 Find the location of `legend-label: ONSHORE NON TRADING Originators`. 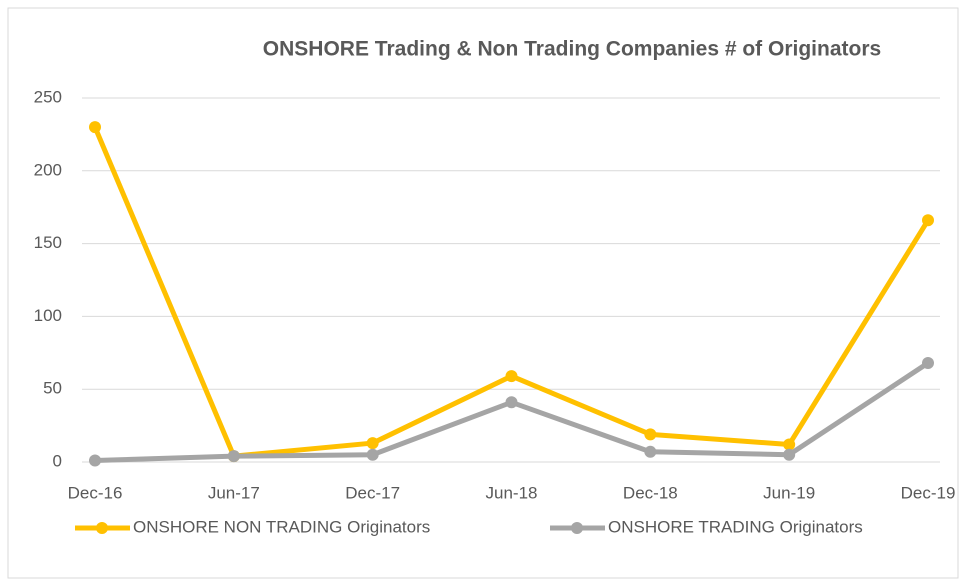

legend-label: ONSHORE NON TRADING Originators is located at coordinates (281, 526).